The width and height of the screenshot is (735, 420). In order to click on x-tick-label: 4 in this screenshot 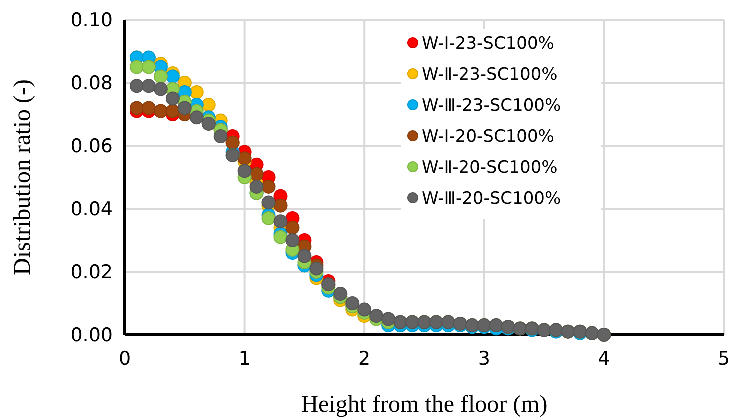, I will do `click(604, 359)`.